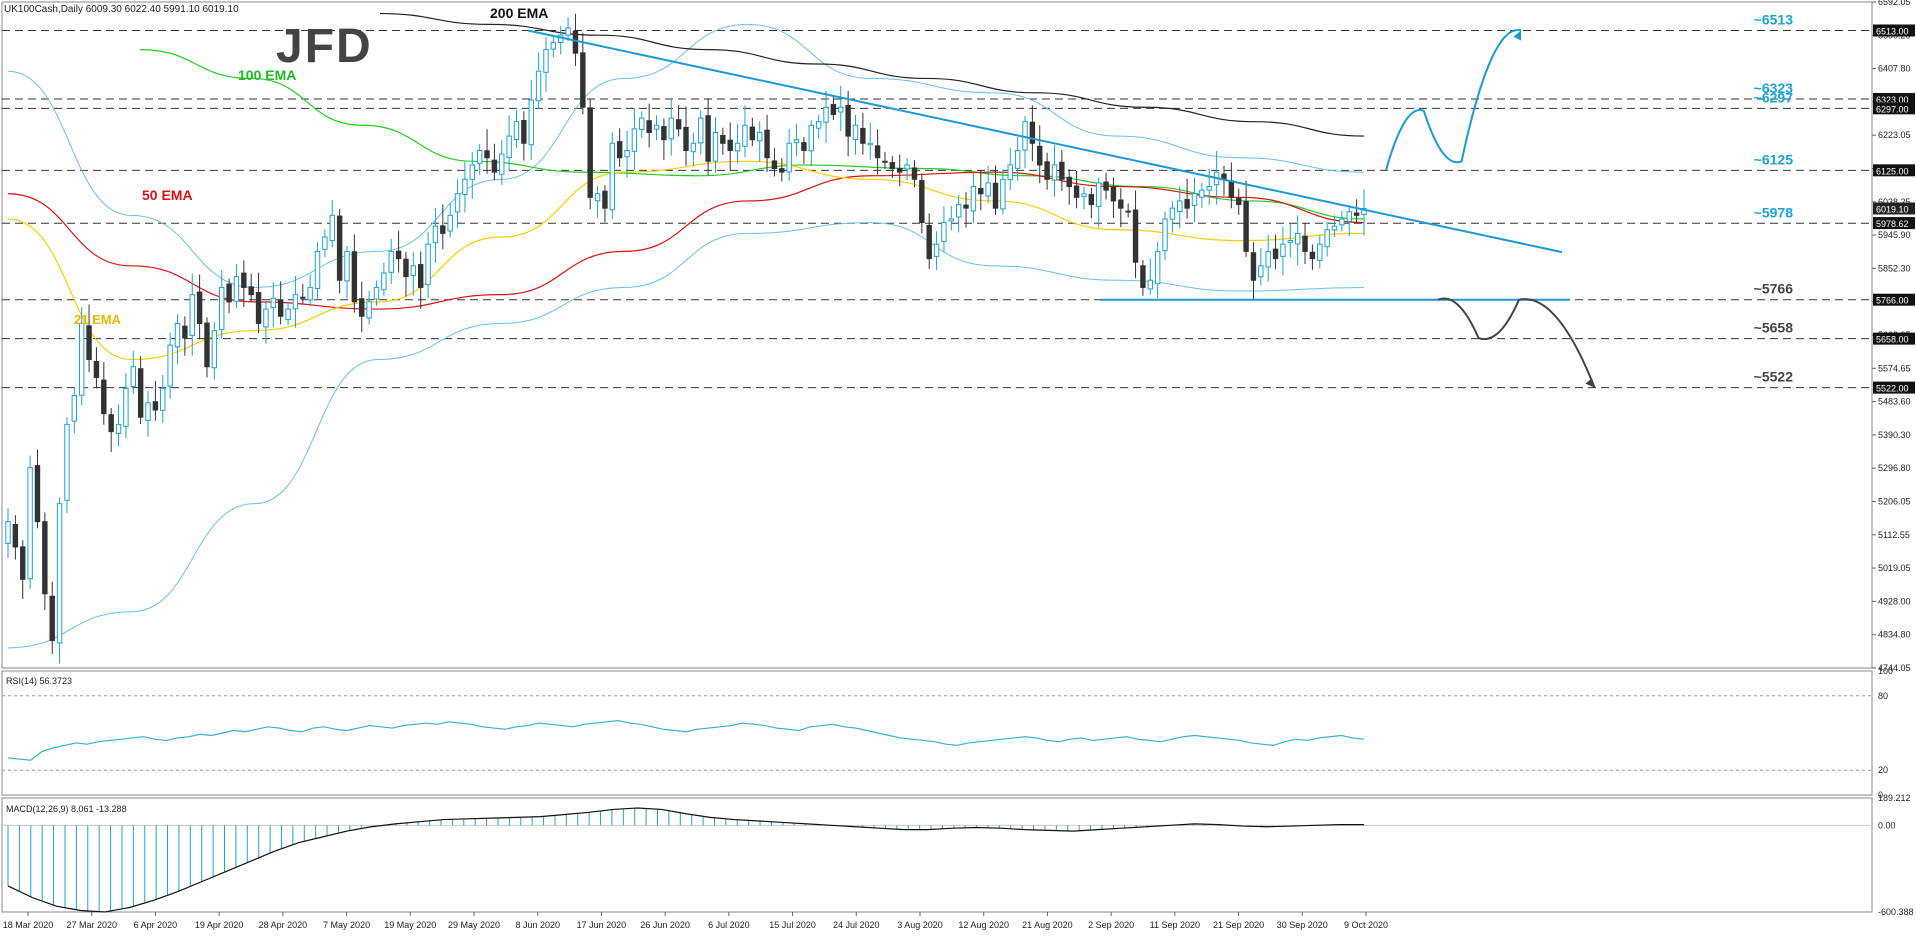 The image size is (1916, 936). Describe the element at coordinates (1892, 209) in the screenshot. I see `price-badge: 6019.10` at that location.